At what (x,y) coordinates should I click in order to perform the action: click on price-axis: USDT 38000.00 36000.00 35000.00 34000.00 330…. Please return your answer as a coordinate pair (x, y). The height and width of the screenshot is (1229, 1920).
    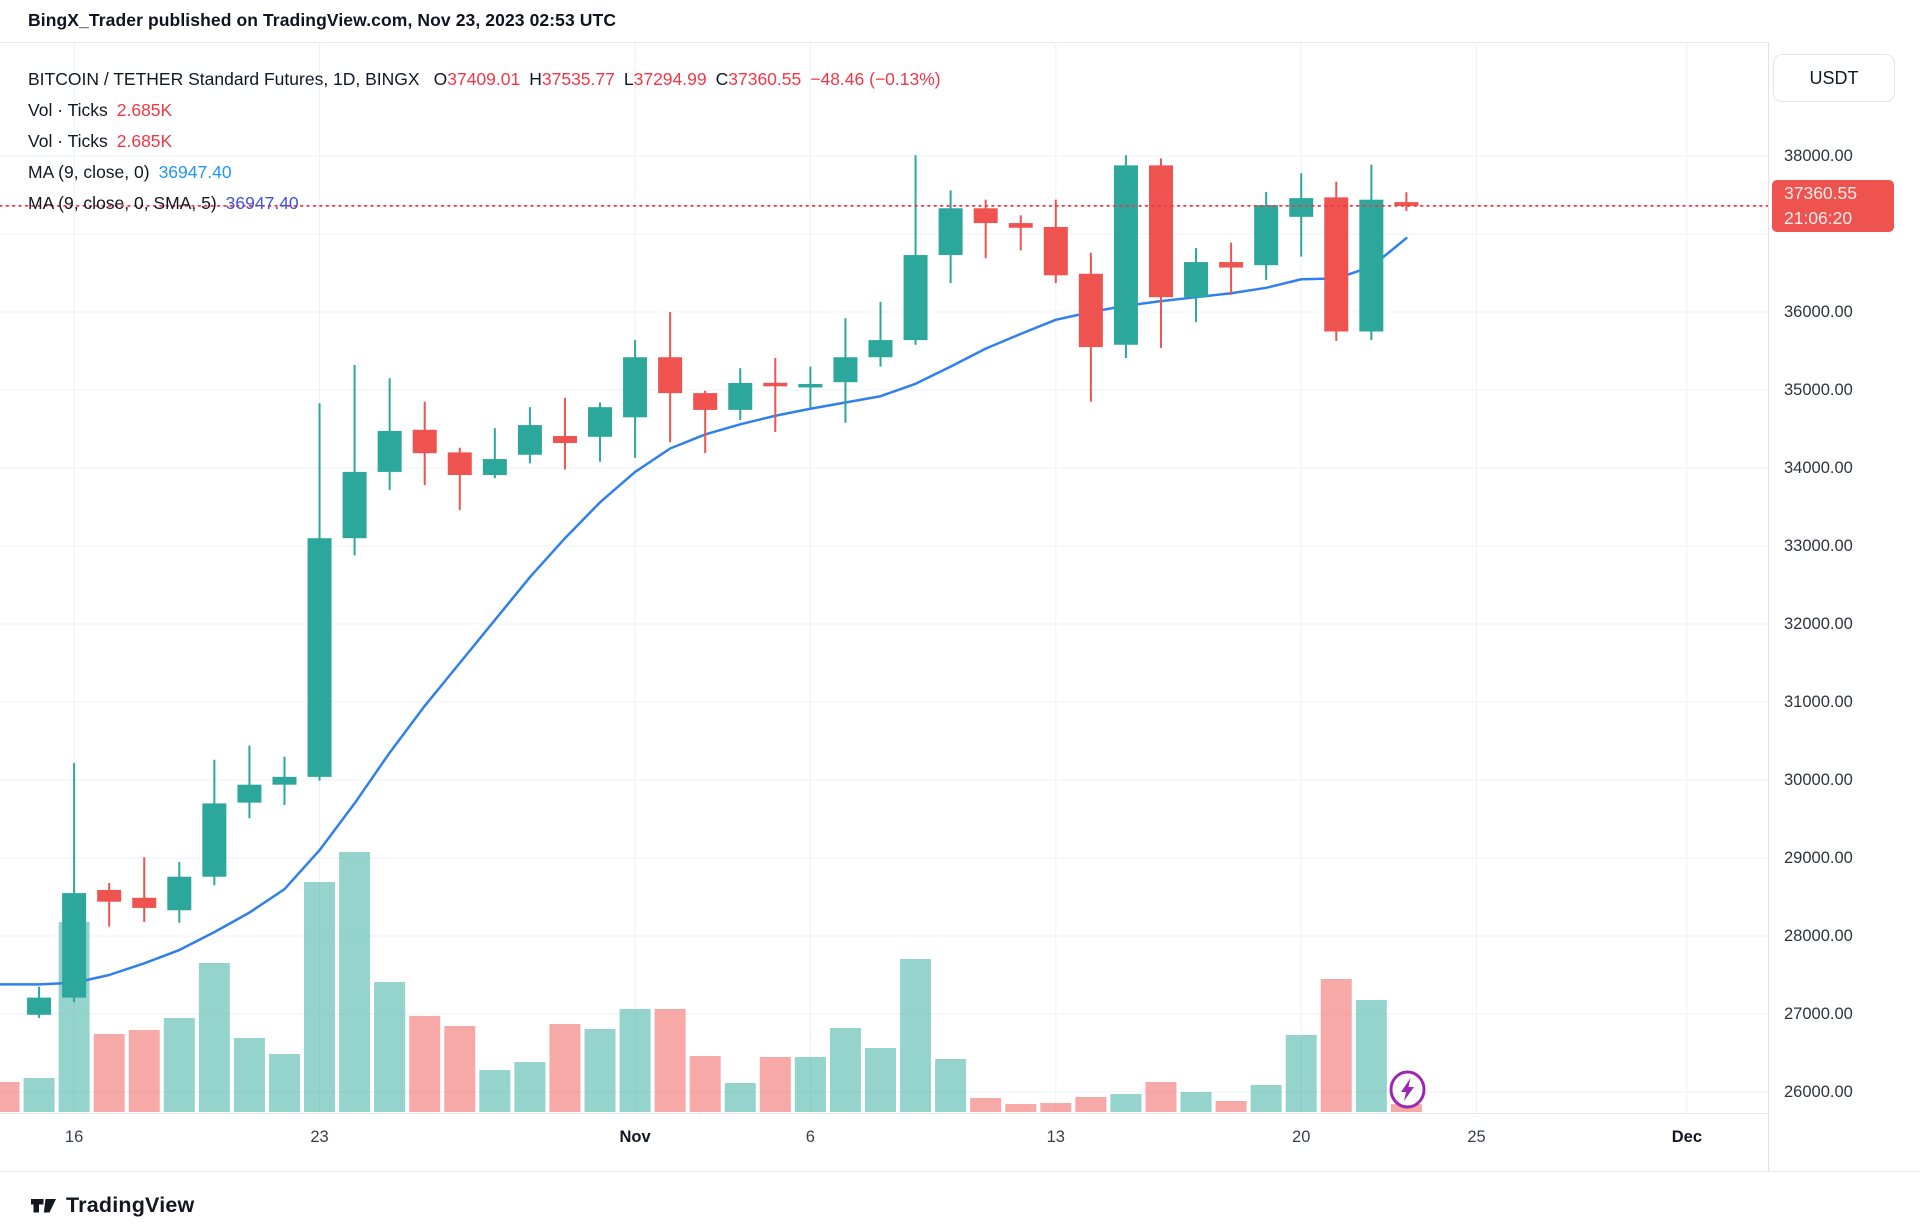
    Looking at the image, I should click on (1844, 606).